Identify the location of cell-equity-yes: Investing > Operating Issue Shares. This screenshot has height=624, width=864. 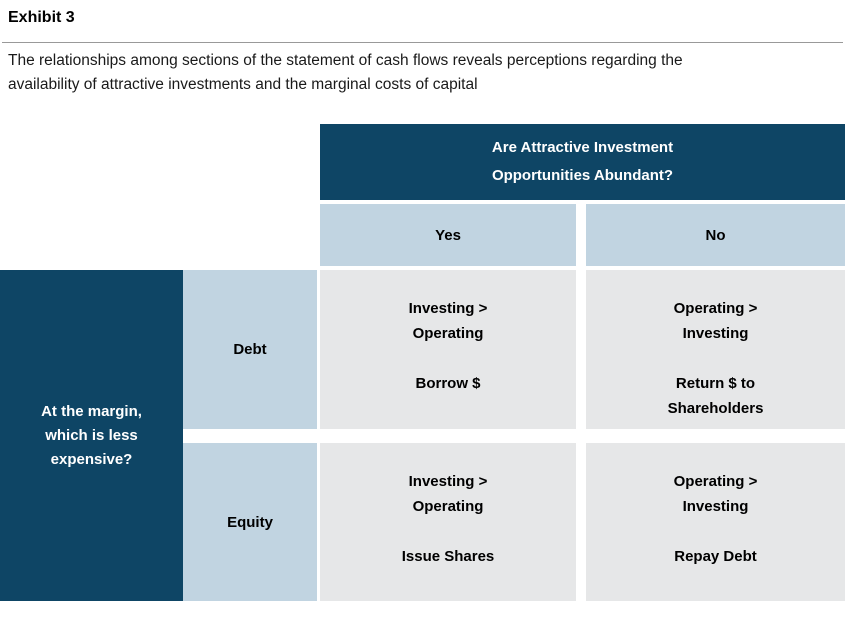
(448, 522).